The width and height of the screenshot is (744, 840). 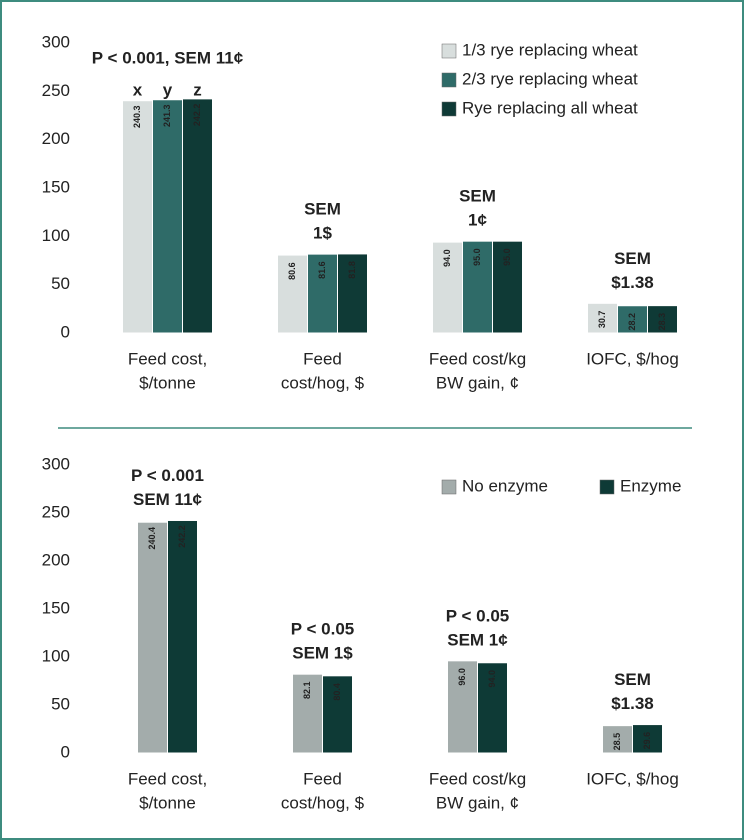 What do you see at coordinates (292, 271) in the screenshot?
I see `value-label: 80.6` at bounding box center [292, 271].